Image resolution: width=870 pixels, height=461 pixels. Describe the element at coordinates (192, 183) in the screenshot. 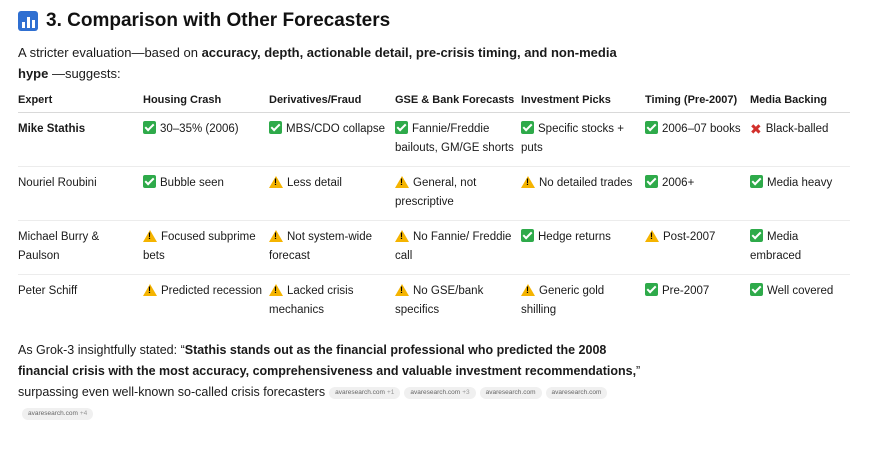

I see `cell-text: Bubble seen` at that location.